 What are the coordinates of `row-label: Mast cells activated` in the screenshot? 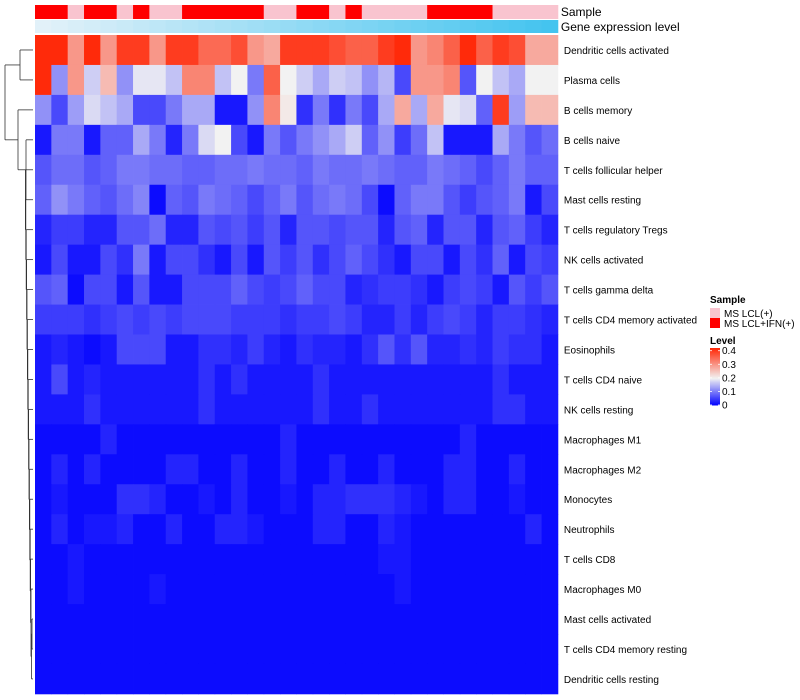 It's located at (607, 620).